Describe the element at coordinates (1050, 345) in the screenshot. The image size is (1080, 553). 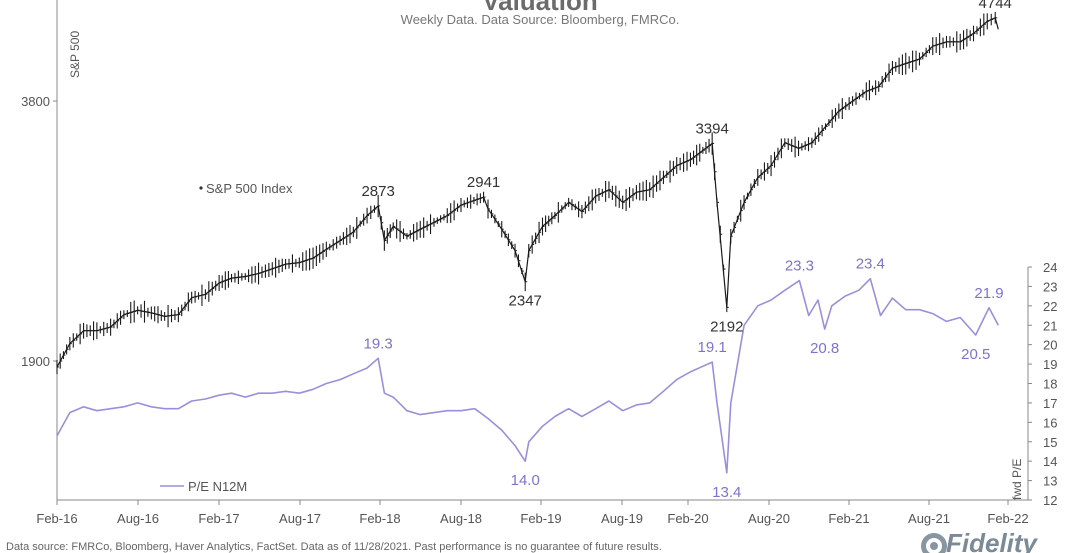
I see `right-tick-label: 20` at that location.